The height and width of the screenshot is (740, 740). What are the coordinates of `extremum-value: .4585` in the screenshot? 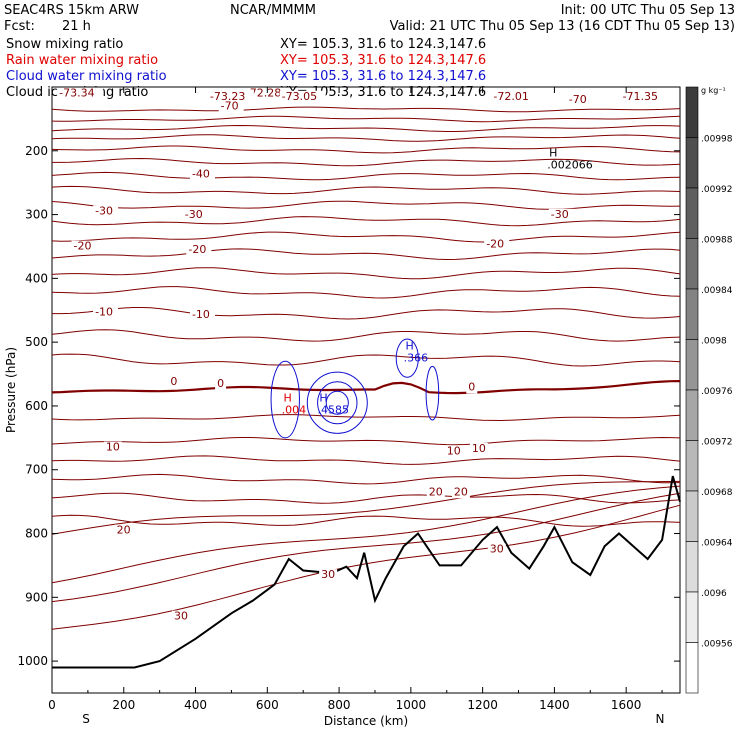 It's located at (334, 410).